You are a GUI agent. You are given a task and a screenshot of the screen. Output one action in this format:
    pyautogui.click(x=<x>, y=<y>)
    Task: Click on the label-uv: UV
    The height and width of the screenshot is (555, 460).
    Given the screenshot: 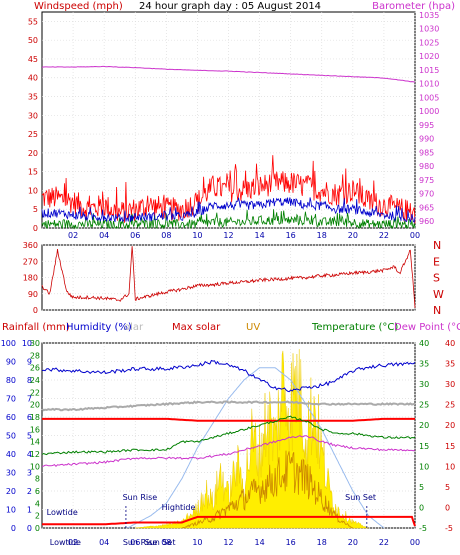 What is the action you would take?
    pyautogui.click(x=253, y=327)
    